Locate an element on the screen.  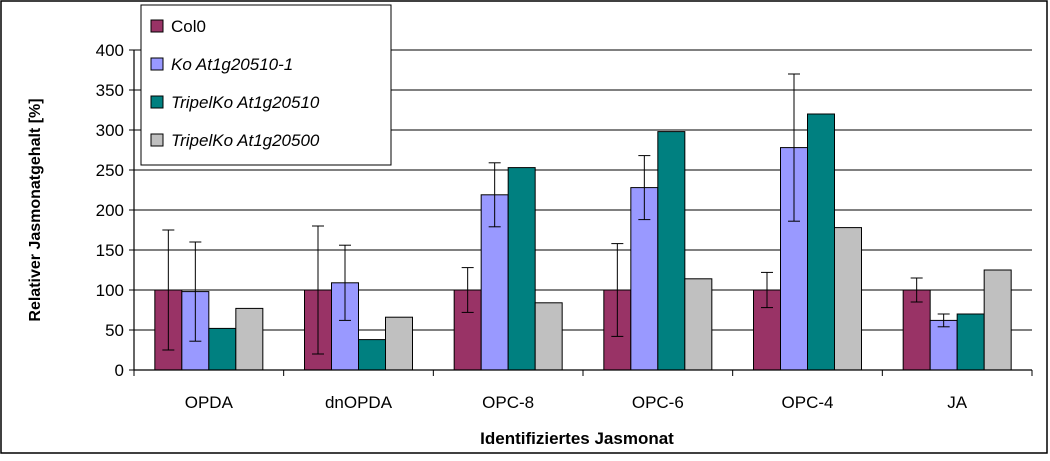
x-tick-label: JA is located at coordinates (957, 402).